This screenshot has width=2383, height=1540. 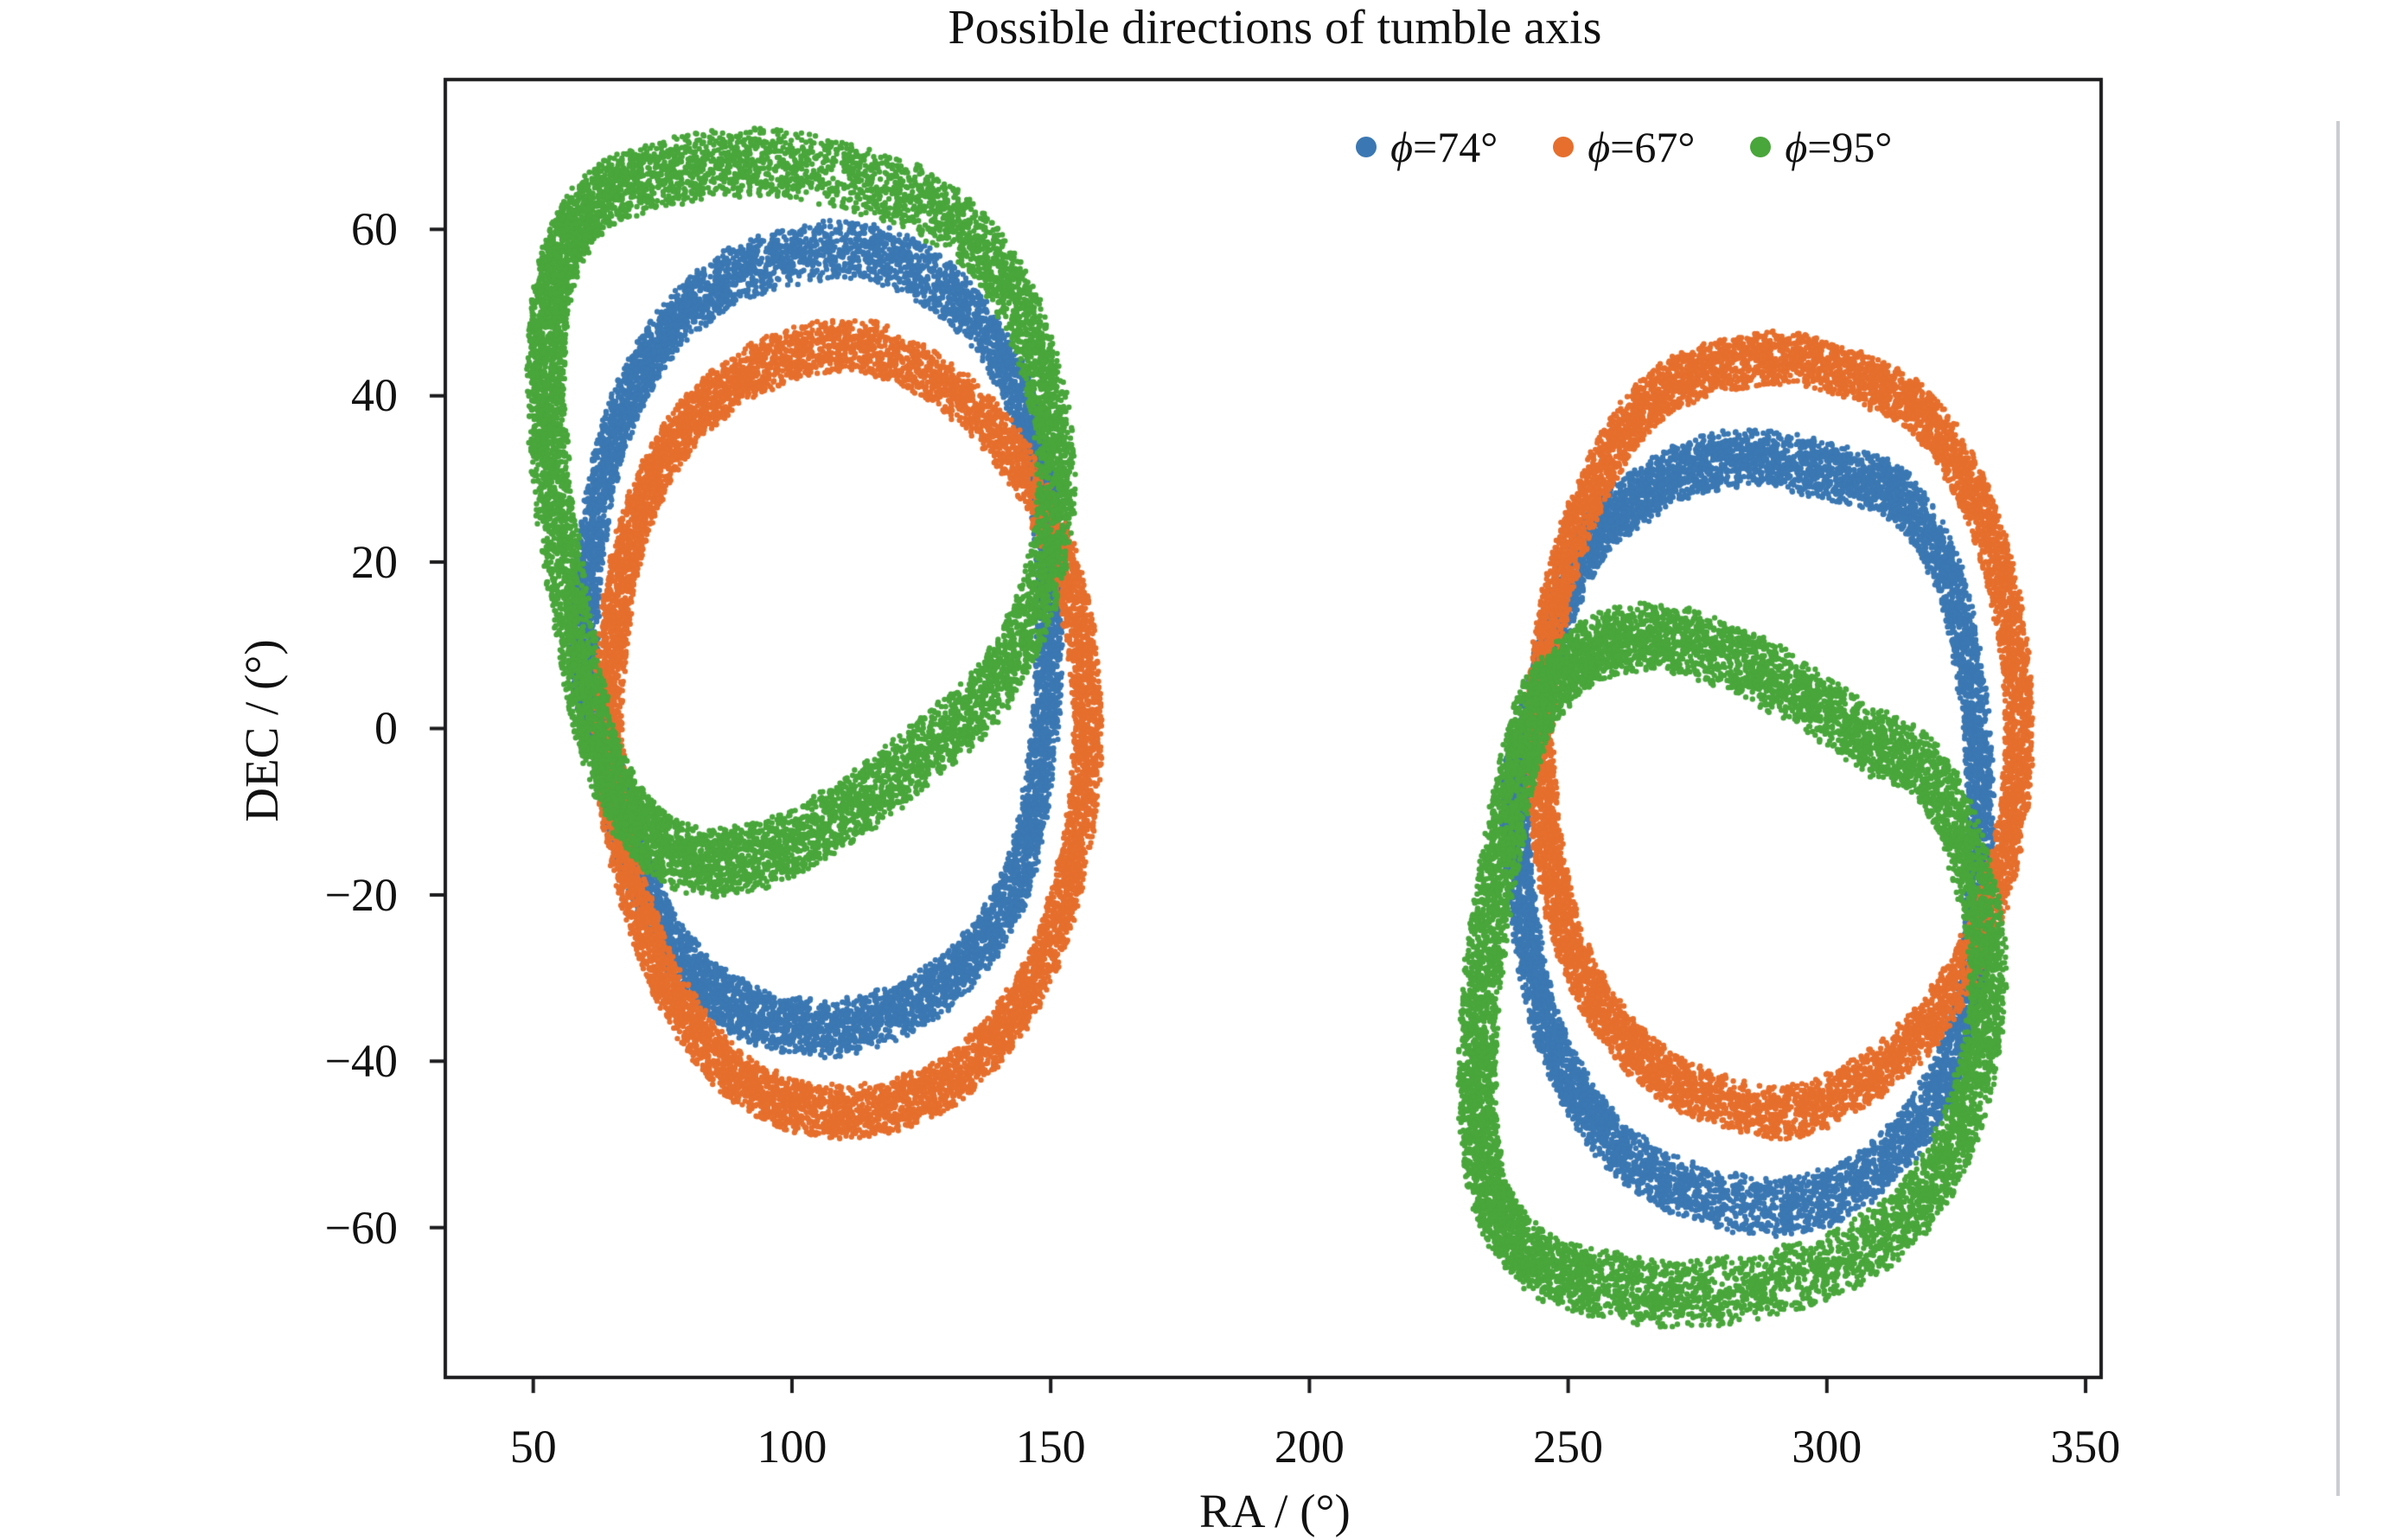 What do you see at coordinates (1050, 1447) in the screenshot?
I see `x-tick-label-150: 150` at bounding box center [1050, 1447].